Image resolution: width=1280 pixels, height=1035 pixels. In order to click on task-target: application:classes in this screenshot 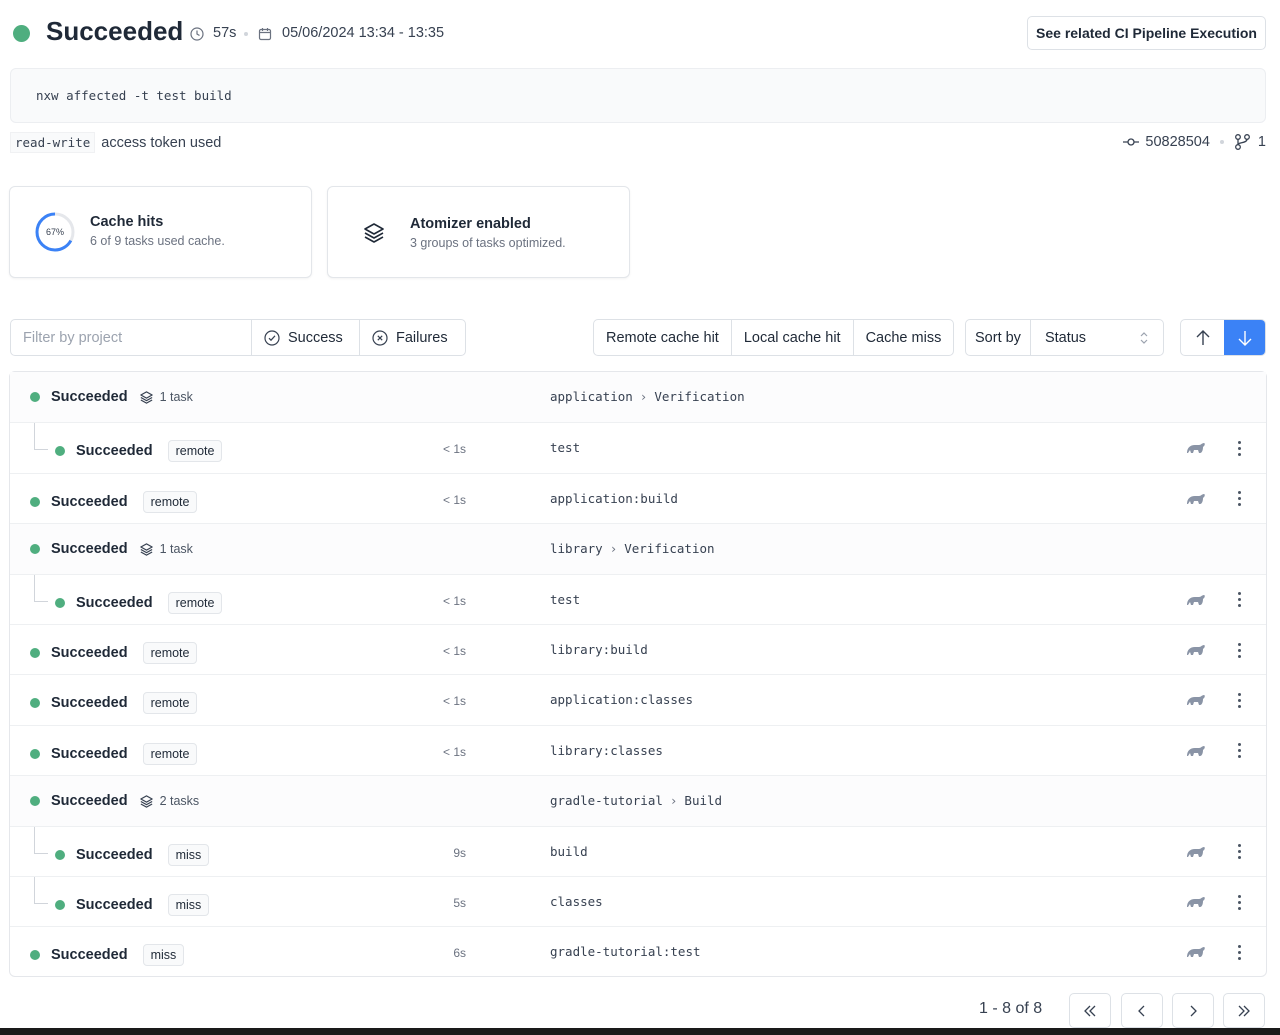, I will do `click(621, 699)`.